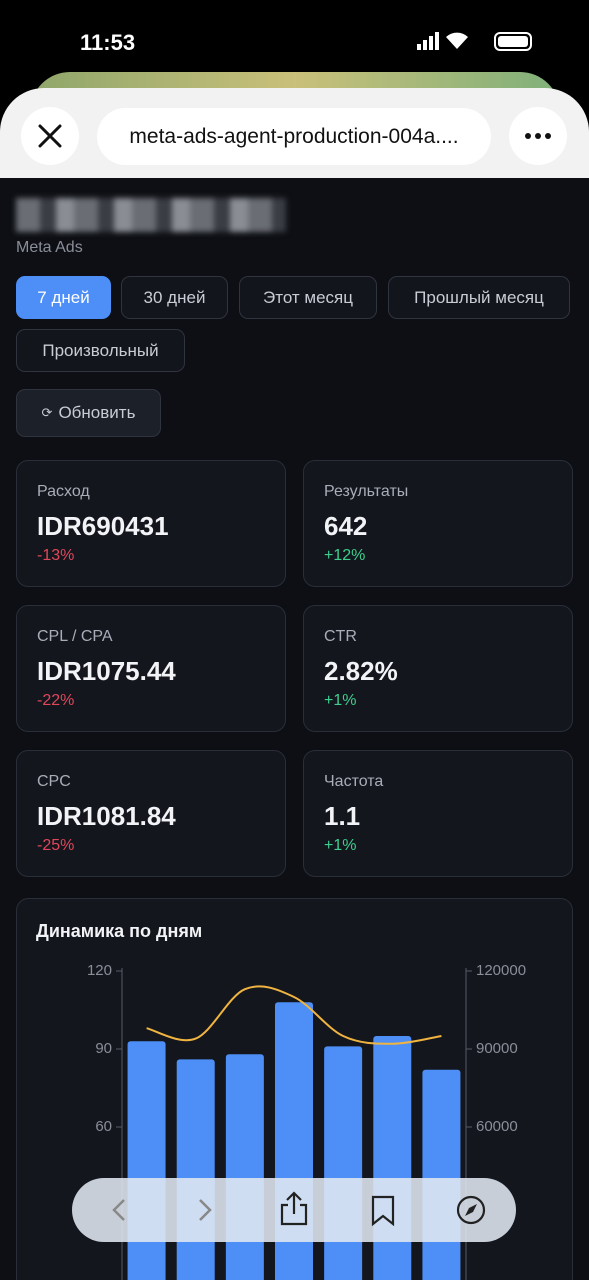 The height and width of the screenshot is (1280, 589). What do you see at coordinates (205, 1210) in the screenshot?
I see `forward-button` at bounding box center [205, 1210].